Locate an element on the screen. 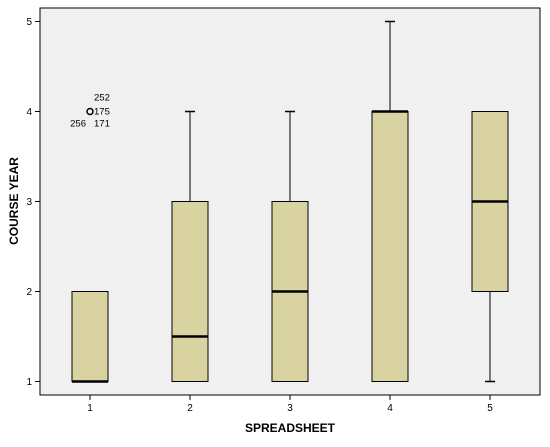 The width and height of the screenshot is (550, 447). x-tick-label: 1 is located at coordinates (90, 408).